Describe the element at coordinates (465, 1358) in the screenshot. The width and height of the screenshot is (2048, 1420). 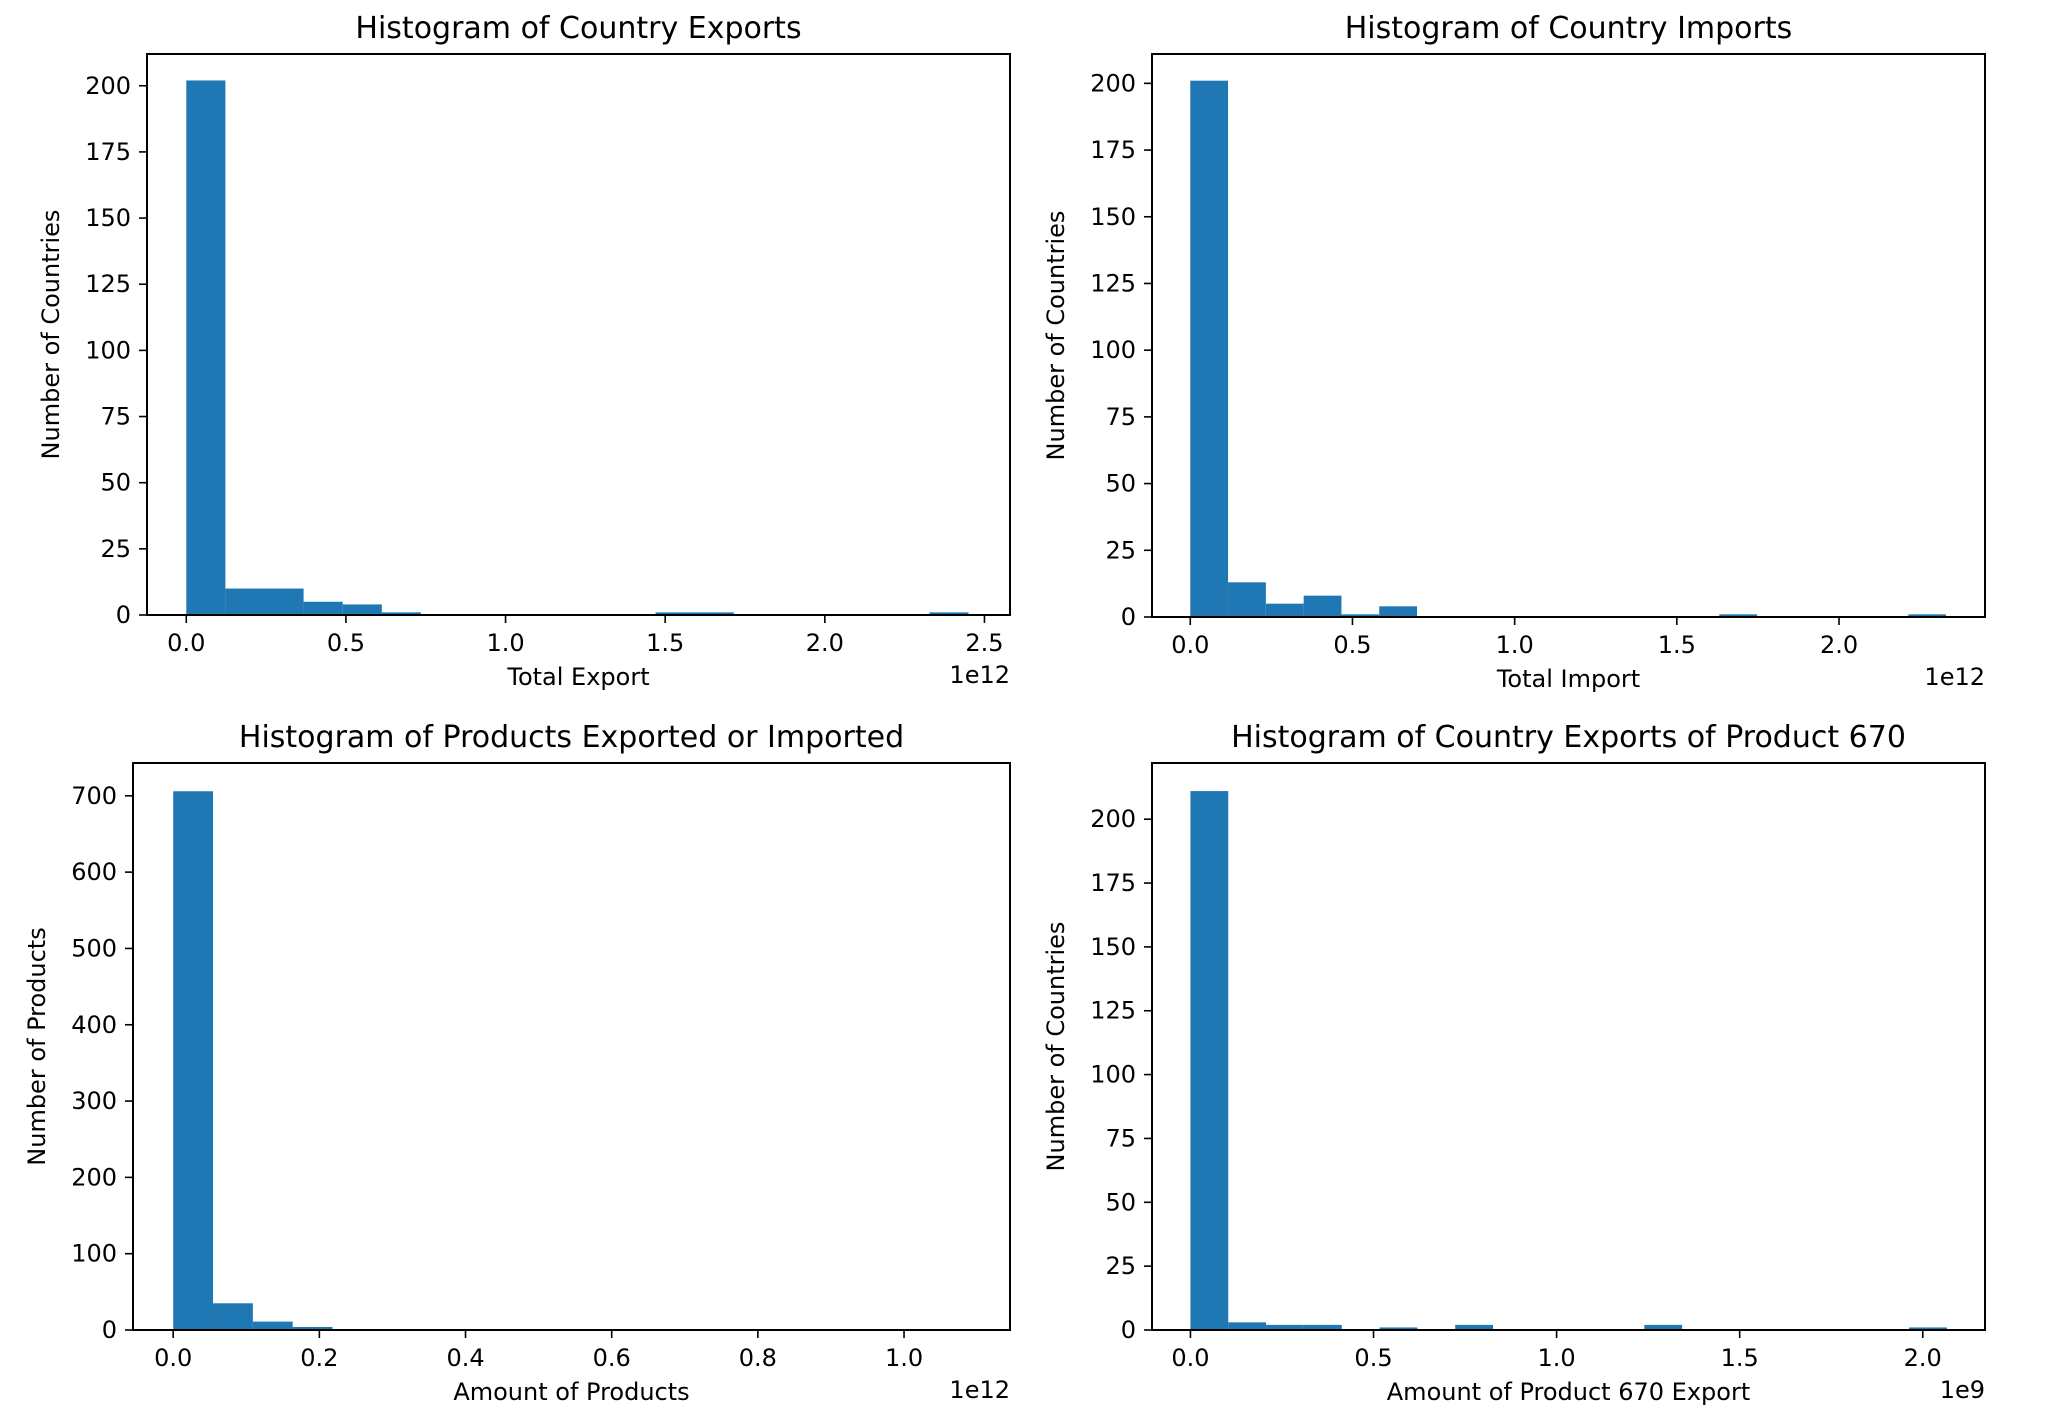
I see `x-tick-label: 0.4` at that location.